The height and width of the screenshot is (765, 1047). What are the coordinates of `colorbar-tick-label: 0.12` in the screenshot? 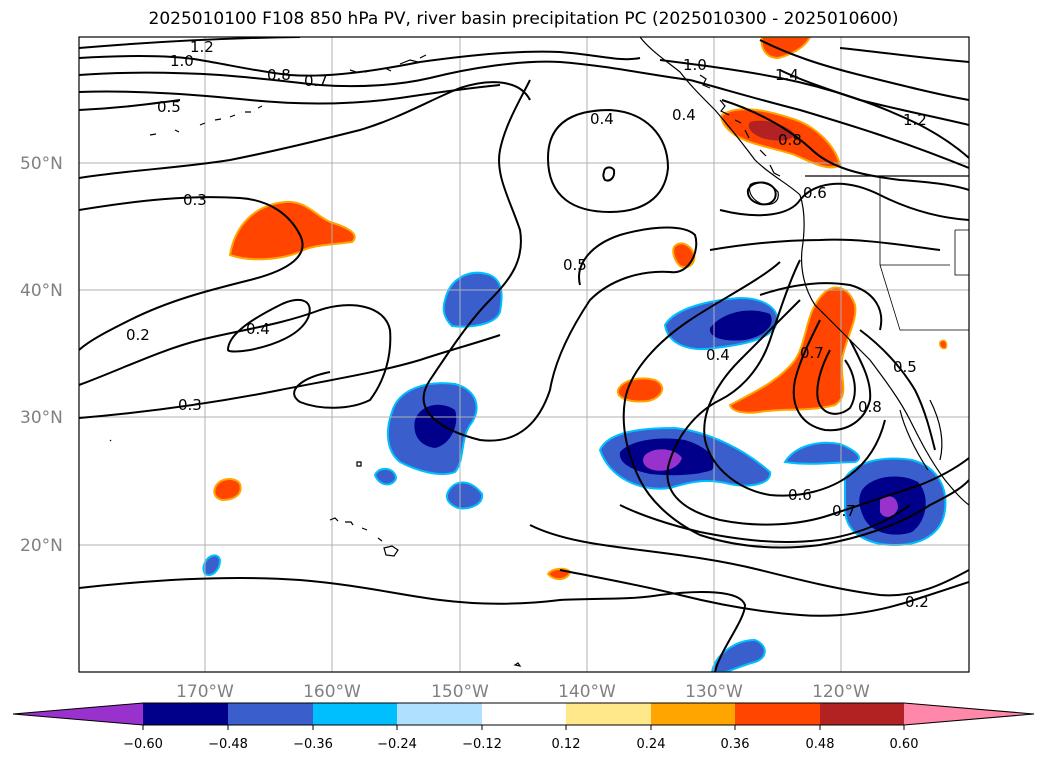 It's located at (566, 744).